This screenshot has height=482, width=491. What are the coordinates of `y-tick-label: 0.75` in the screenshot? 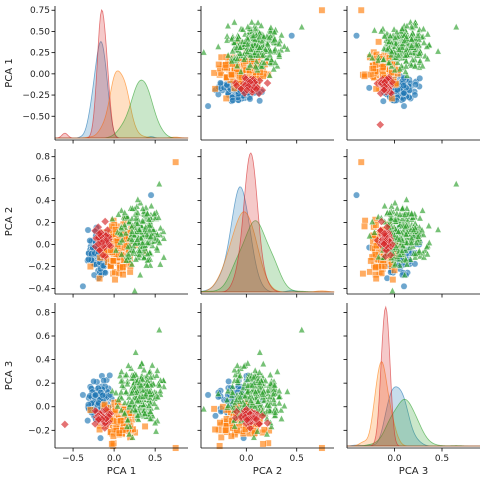 It's located at (40, 11).